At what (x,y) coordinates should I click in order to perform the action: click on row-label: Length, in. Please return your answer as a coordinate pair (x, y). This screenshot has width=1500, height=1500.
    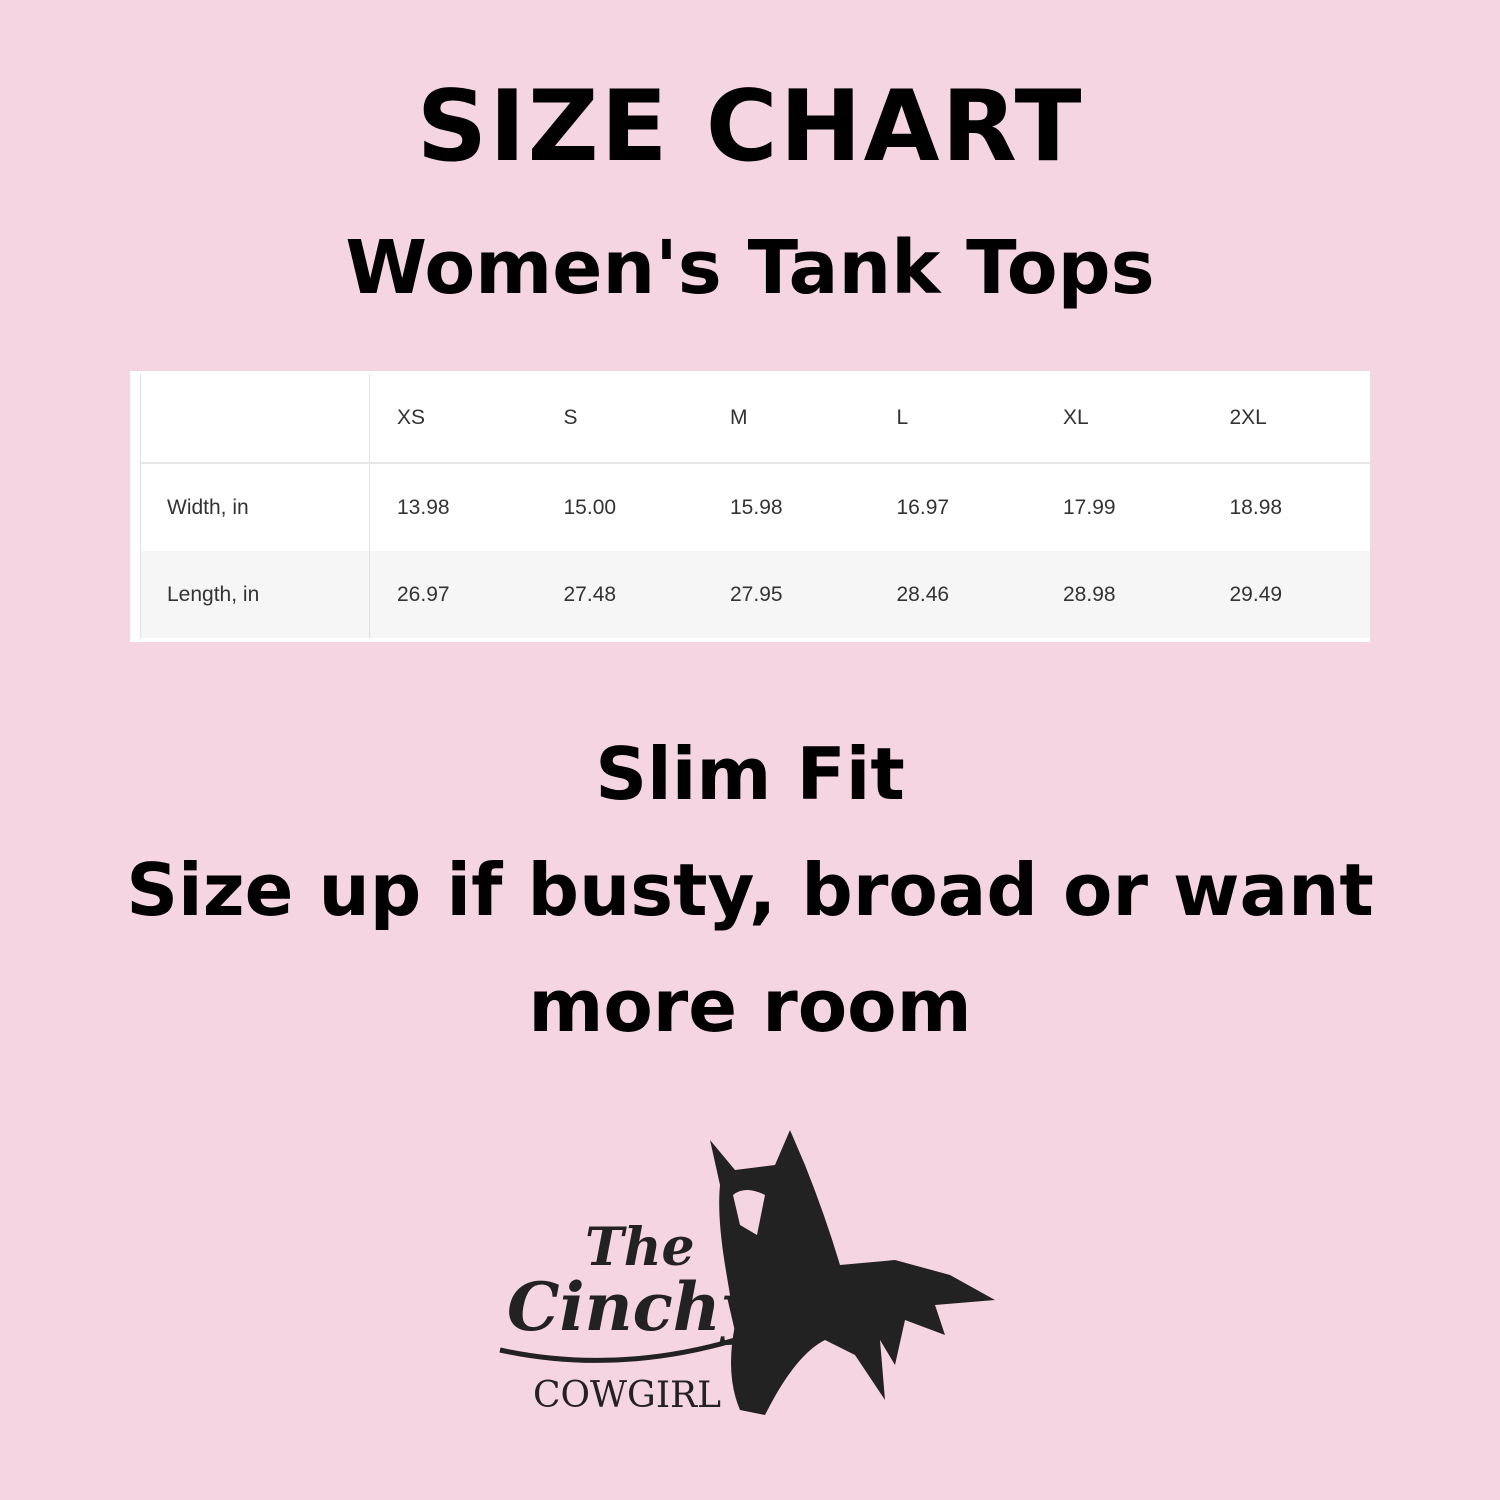
    Looking at the image, I should click on (255, 594).